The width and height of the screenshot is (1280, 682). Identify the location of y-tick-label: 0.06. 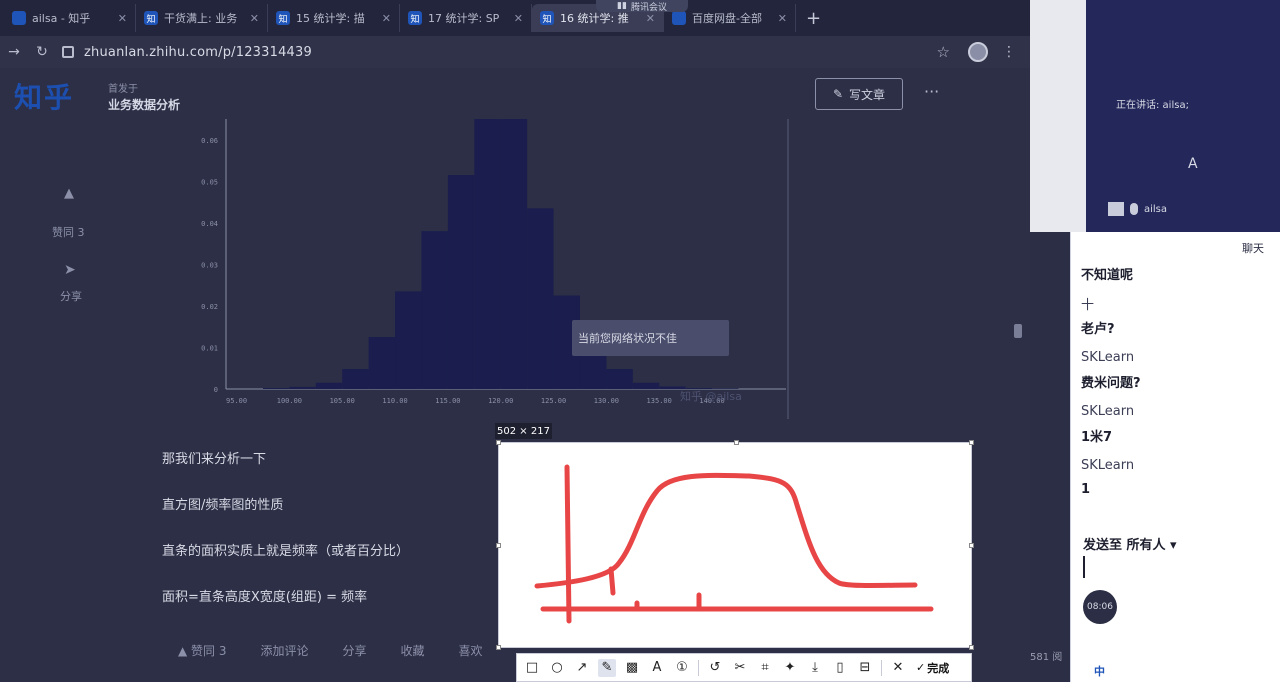
(209, 141).